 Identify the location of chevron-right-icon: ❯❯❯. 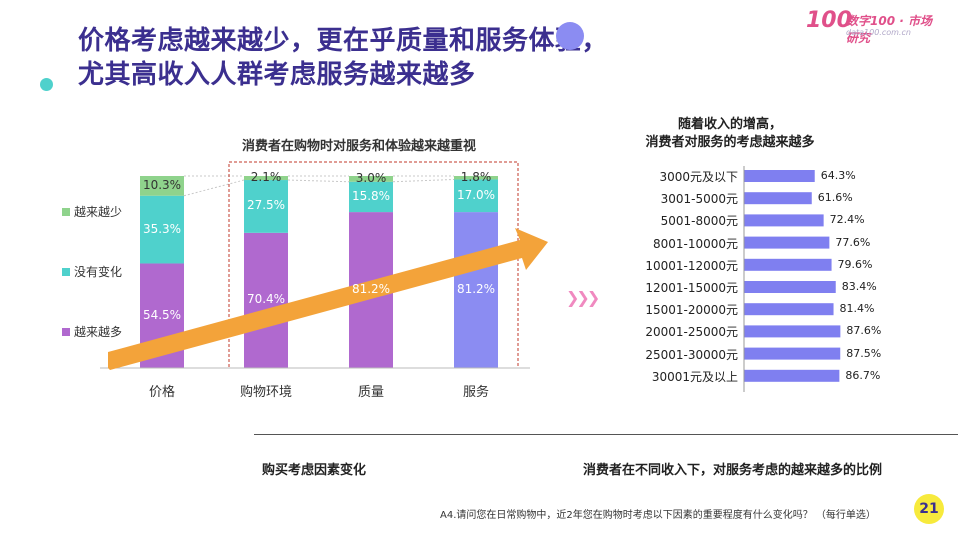
(583, 297).